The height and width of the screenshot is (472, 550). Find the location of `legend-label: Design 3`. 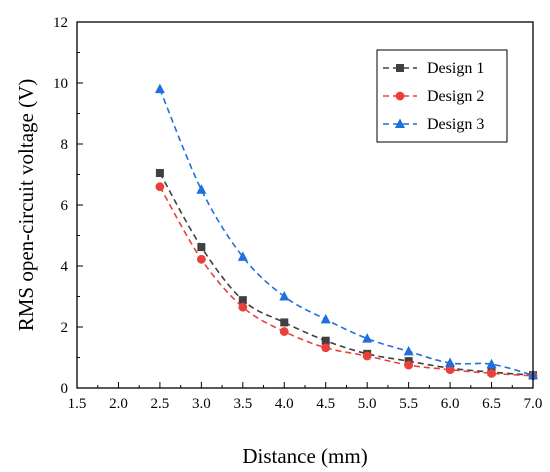

legend-label: Design 3 is located at coordinates (455, 124).